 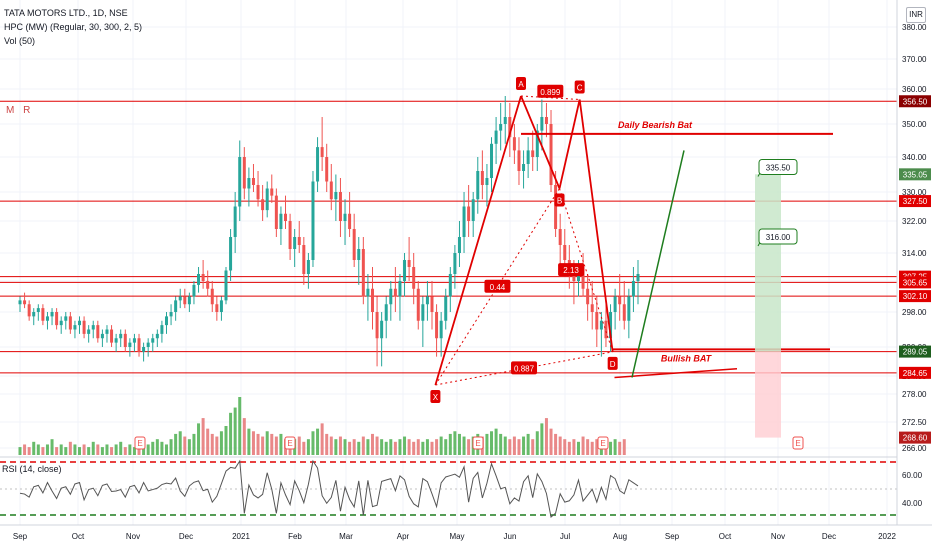 I want to click on ratio-label: 0.44, so click(x=498, y=287).